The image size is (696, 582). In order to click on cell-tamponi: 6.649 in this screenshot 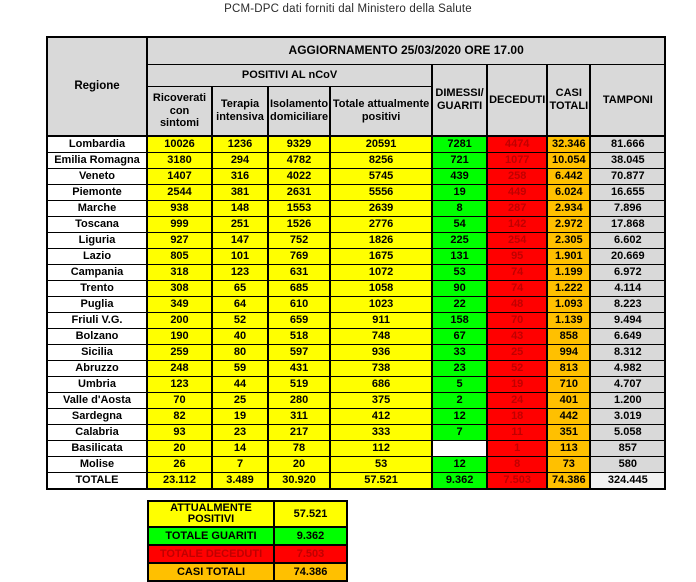, I will do `click(627, 336)`.